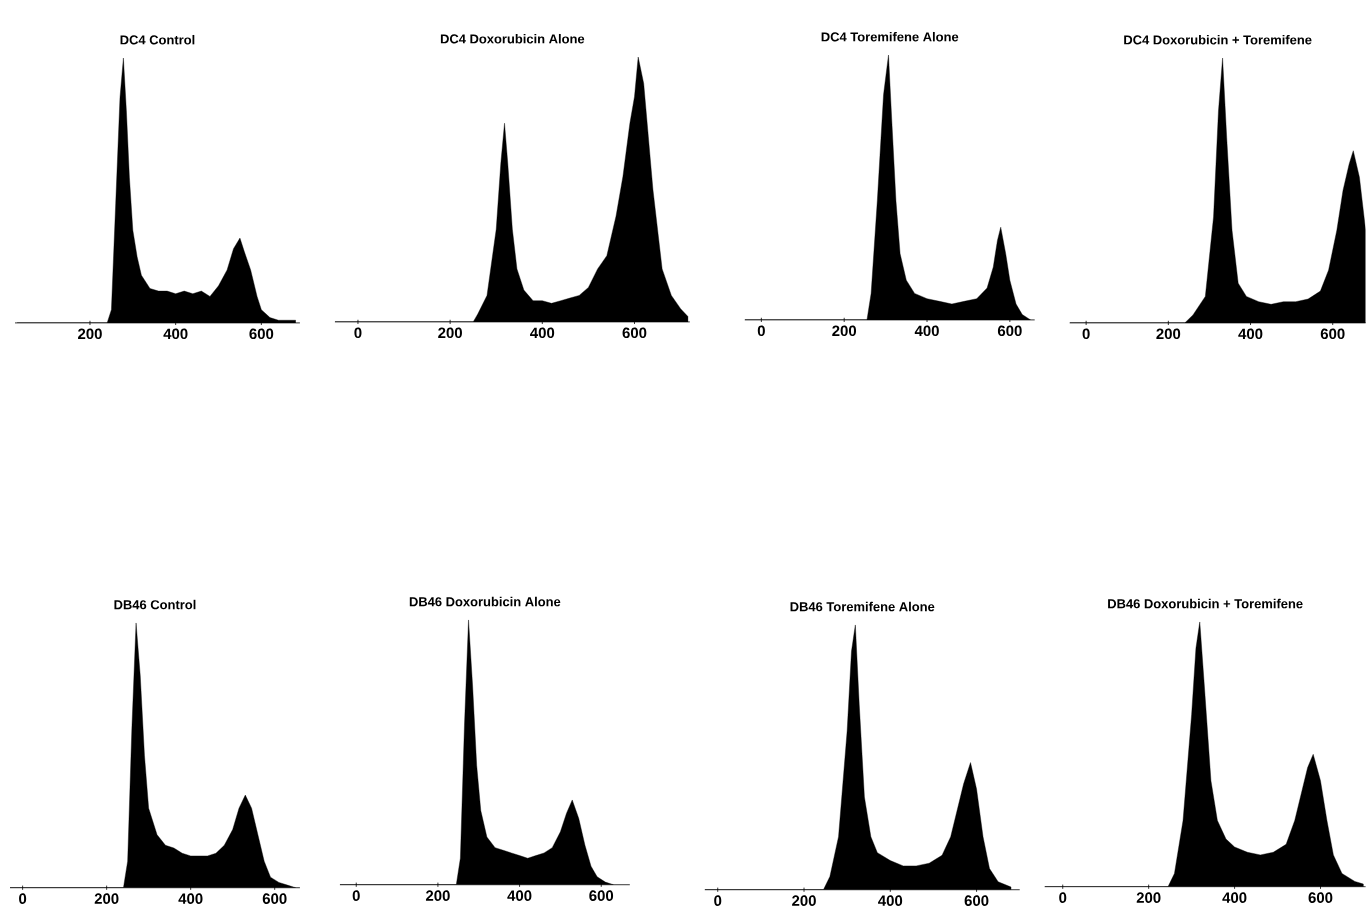  What do you see at coordinates (1218, 40) in the screenshot?
I see `chart-title: DC4 Doxorubicin + Toremifene` at bounding box center [1218, 40].